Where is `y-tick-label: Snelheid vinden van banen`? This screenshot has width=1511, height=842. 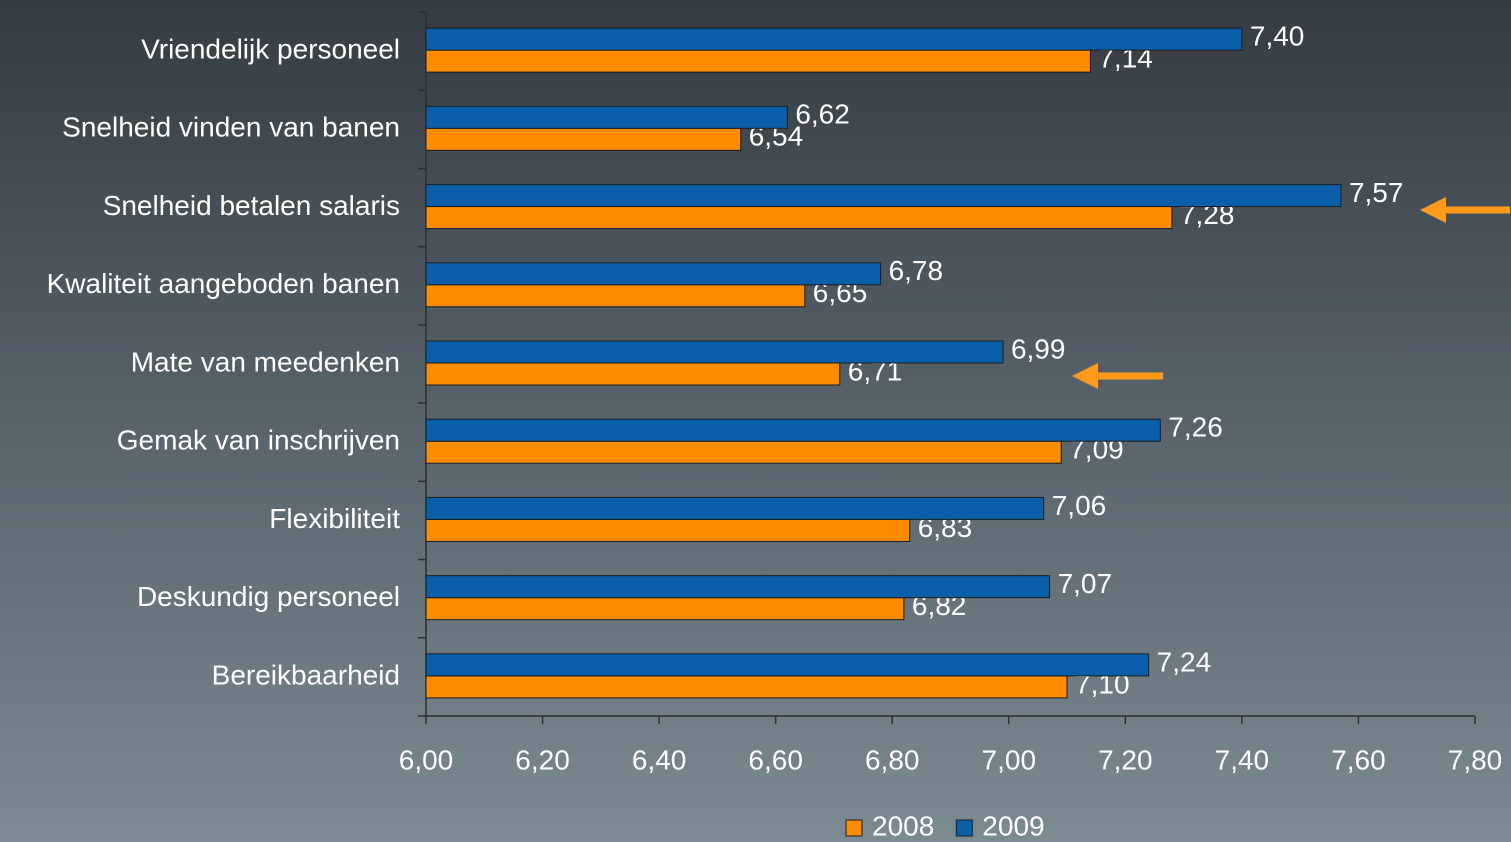
y-tick-label: Snelheid vinden van banen is located at coordinates (231, 127).